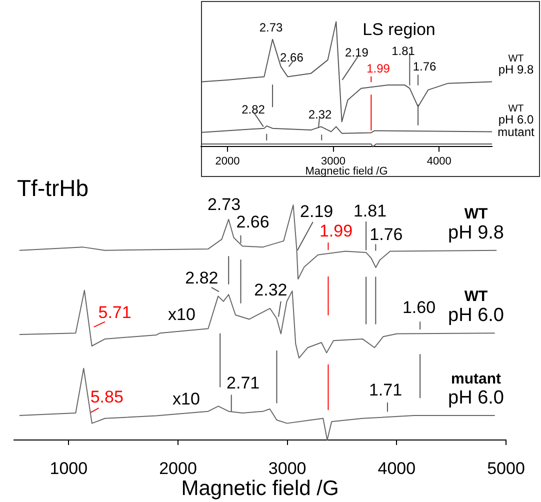 This screenshot has height=502, width=541. What do you see at coordinates (107, 396) in the screenshot?
I see `annotation: 5.85` at bounding box center [107, 396].